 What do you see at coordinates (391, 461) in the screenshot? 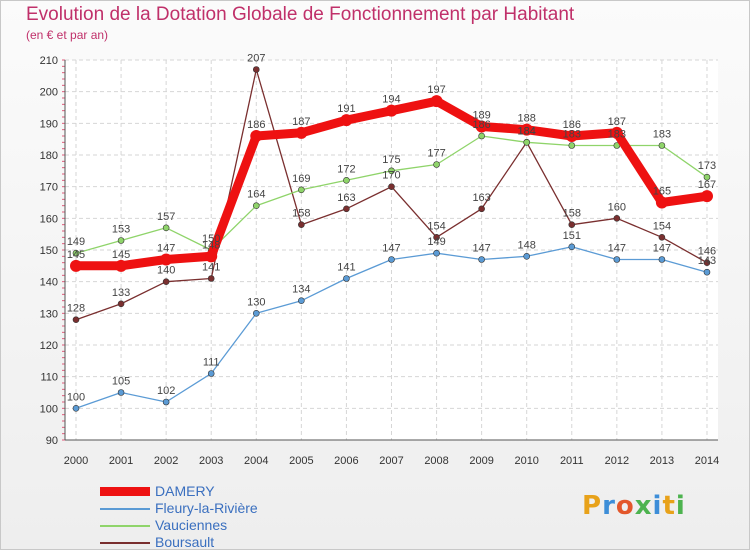
I see `x-tick-label: 2007` at bounding box center [391, 461].